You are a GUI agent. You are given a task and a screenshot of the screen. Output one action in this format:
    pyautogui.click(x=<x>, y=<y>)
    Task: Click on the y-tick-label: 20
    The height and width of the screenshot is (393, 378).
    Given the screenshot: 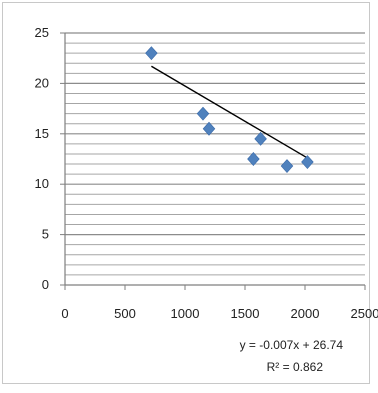 What is the action you would take?
    pyautogui.click(x=42, y=82)
    